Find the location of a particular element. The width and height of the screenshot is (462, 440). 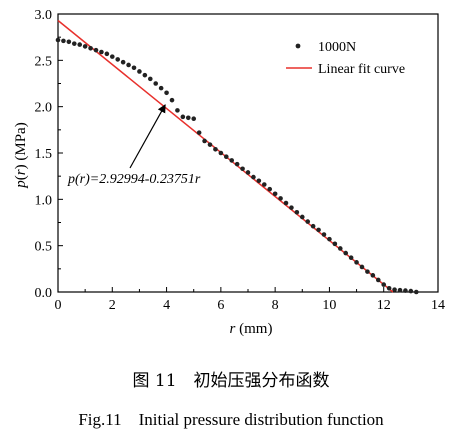

legend-label-1000N: 1000N is located at coordinates (337, 47).